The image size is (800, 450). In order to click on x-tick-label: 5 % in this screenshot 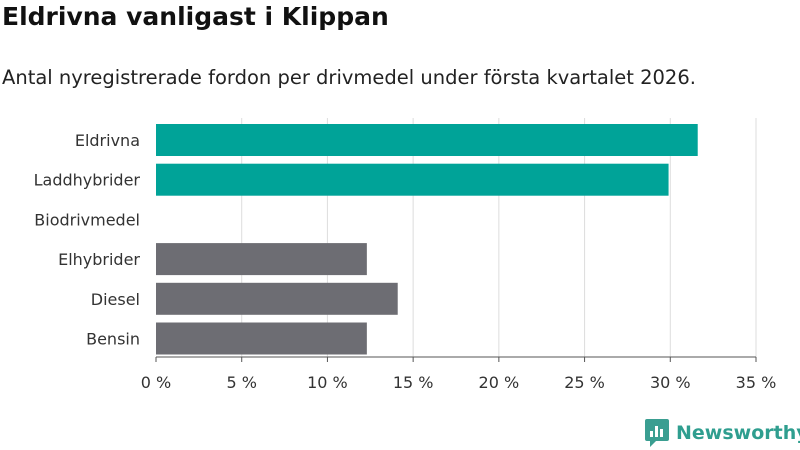, I will do `click(241, 382)`.